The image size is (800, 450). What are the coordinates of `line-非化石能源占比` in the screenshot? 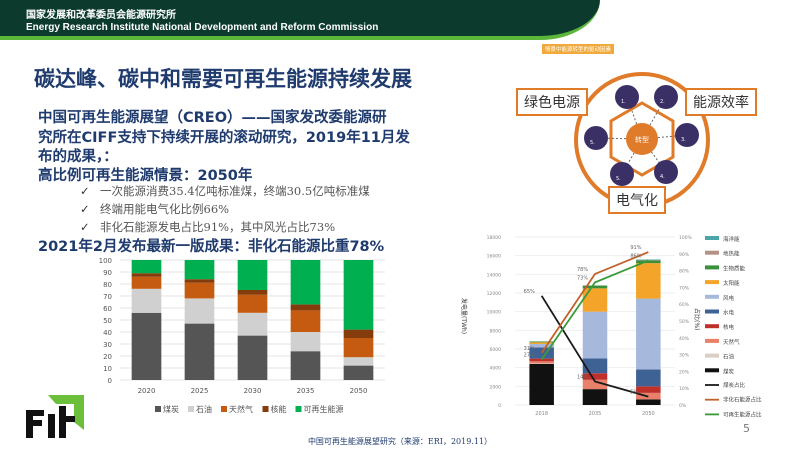 It's located at (594, 302).